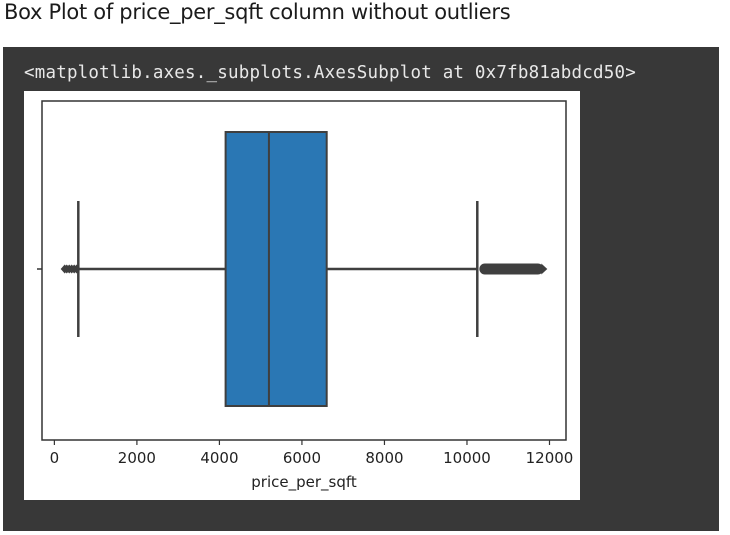 This screenshot has height=535, width=730. I want to click on outlier-high-band, so click(511, 269).